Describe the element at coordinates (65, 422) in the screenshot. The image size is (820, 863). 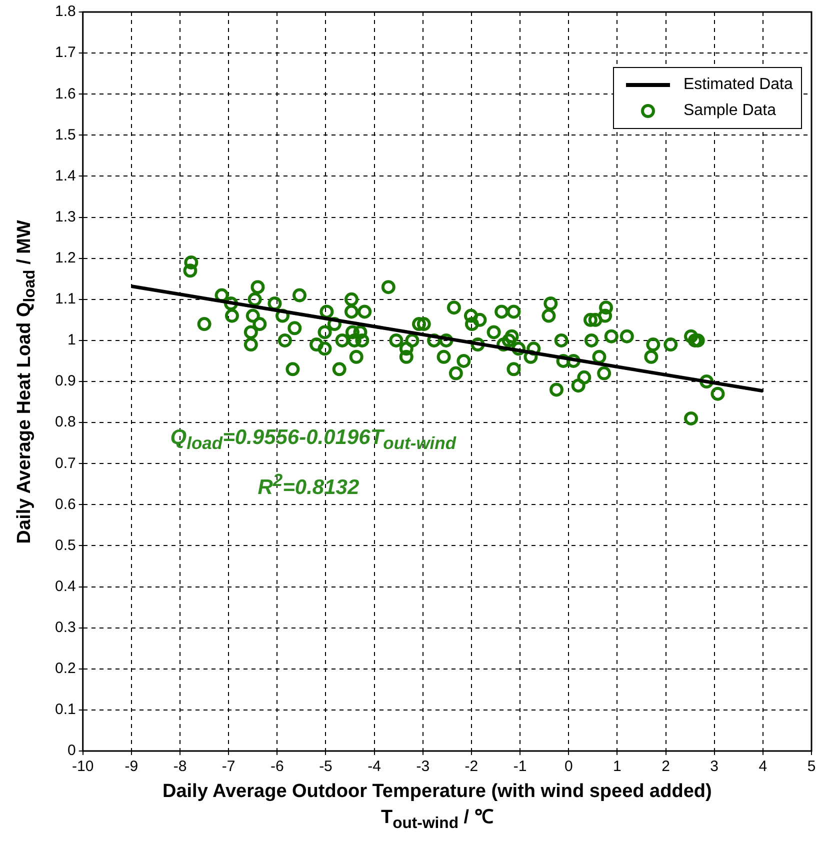
I see `y-tick-label: 0.8` at that location.